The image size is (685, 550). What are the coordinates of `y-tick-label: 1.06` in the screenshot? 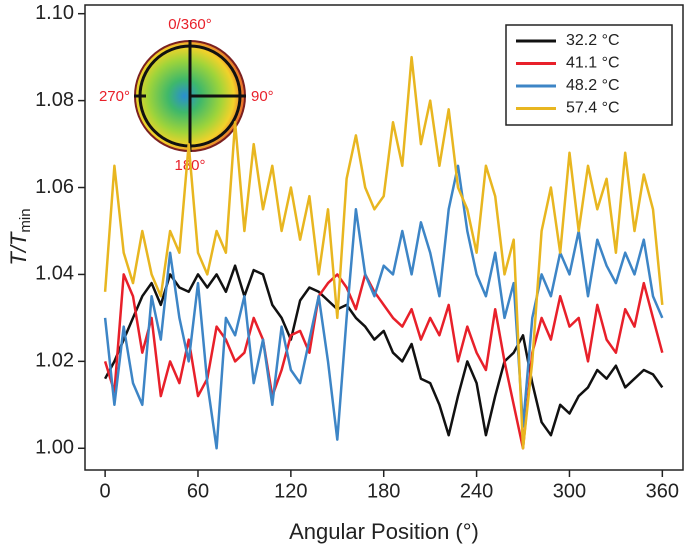 It's located at (54, 187).